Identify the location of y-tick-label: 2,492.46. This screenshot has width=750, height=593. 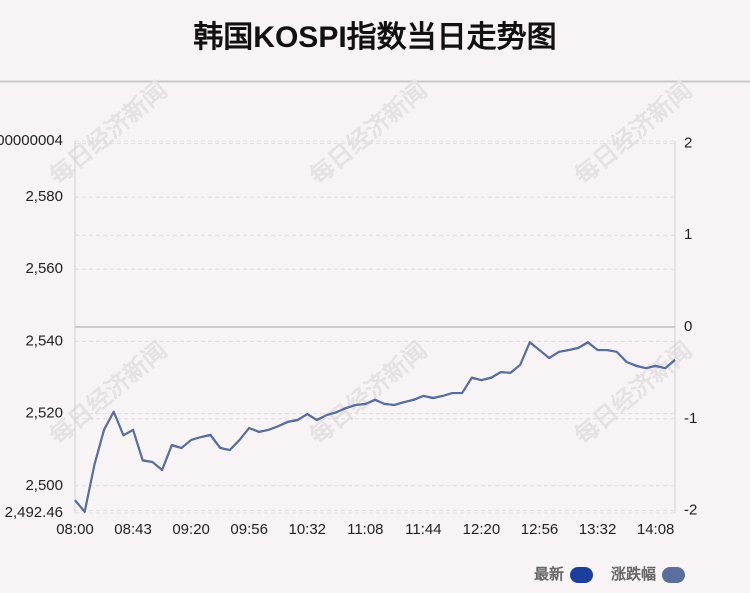
(34, 512).